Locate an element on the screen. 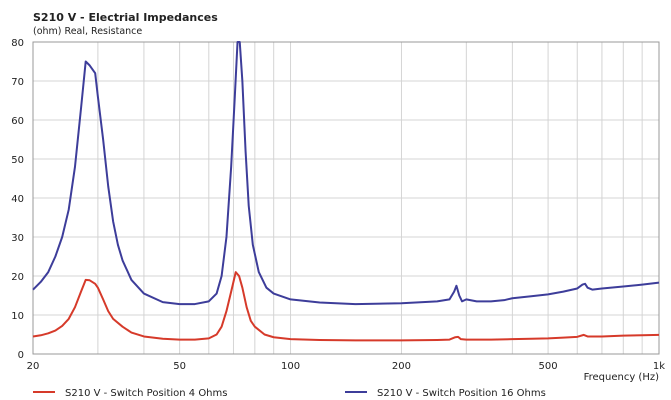 The height and width of the screenshot is (400, 671). x-axis-label: Frequency (Hz) is located at coordinates (622, 377).